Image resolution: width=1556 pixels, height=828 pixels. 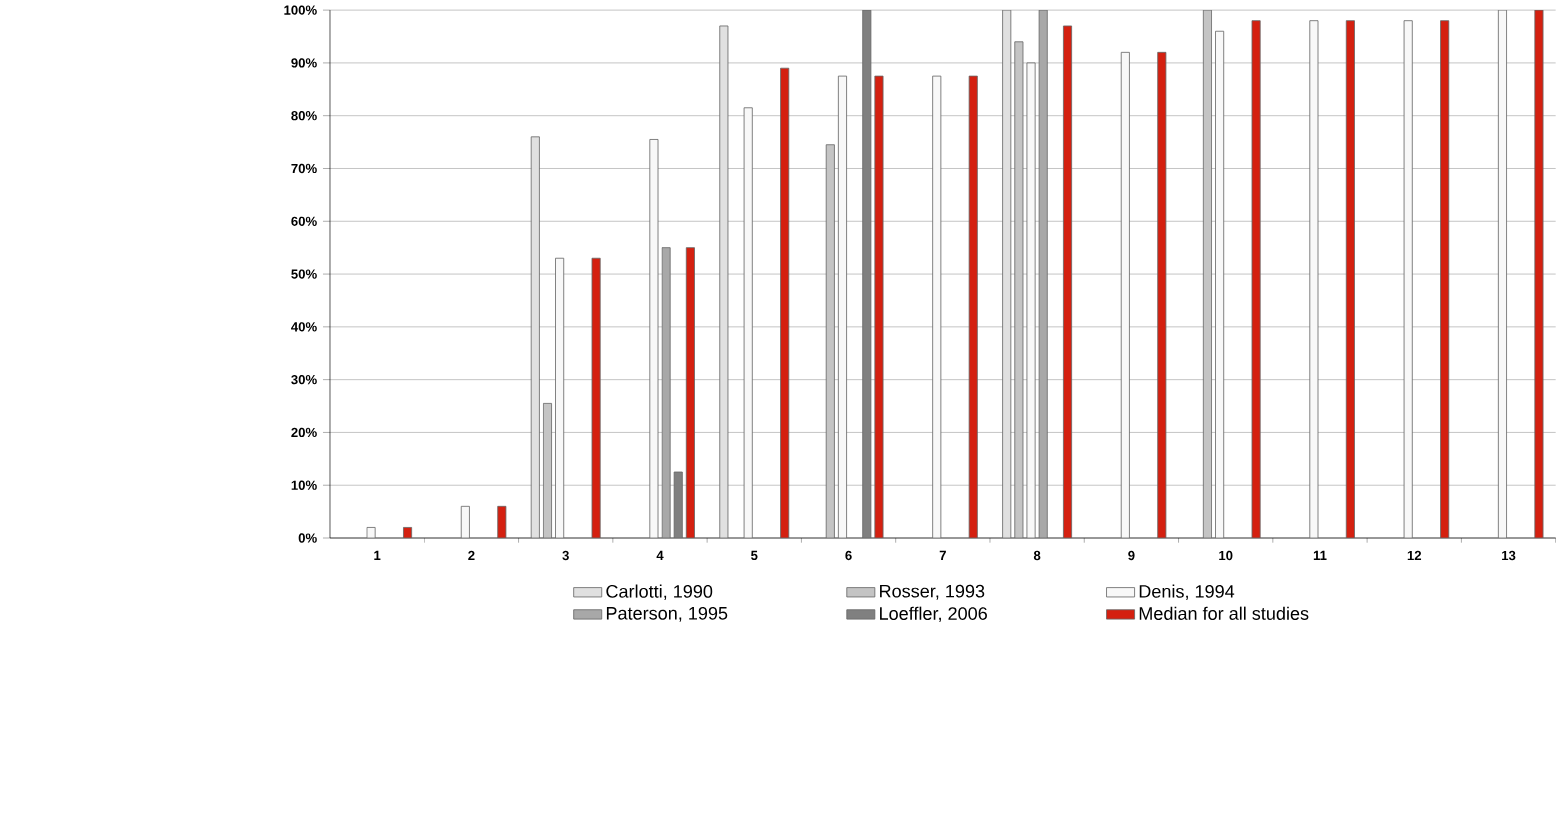 What do you see at coordinates (667, 614) in the screenshot?
I see `legend-label: Paterson, 1995` at bounding box center [667, 614].